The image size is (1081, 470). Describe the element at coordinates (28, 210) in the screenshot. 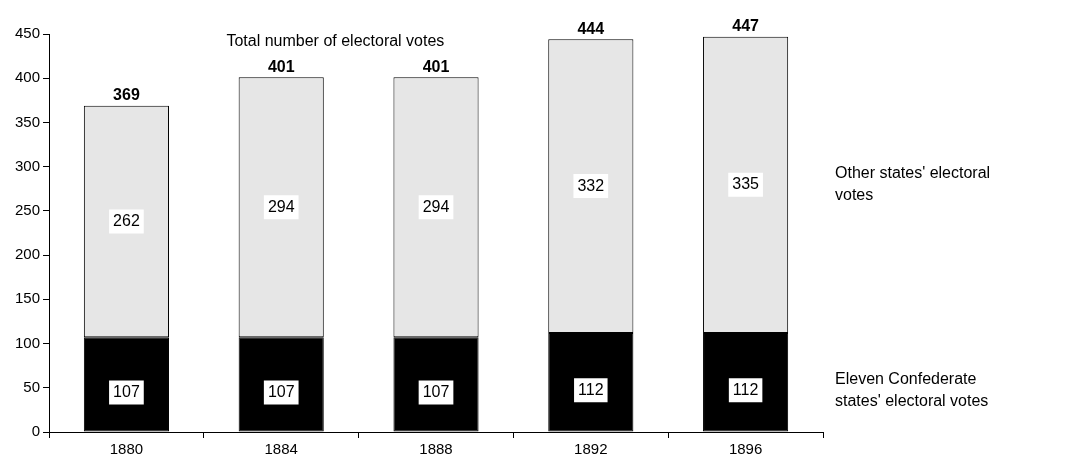

I see `y-tick-label: 250` at that location.